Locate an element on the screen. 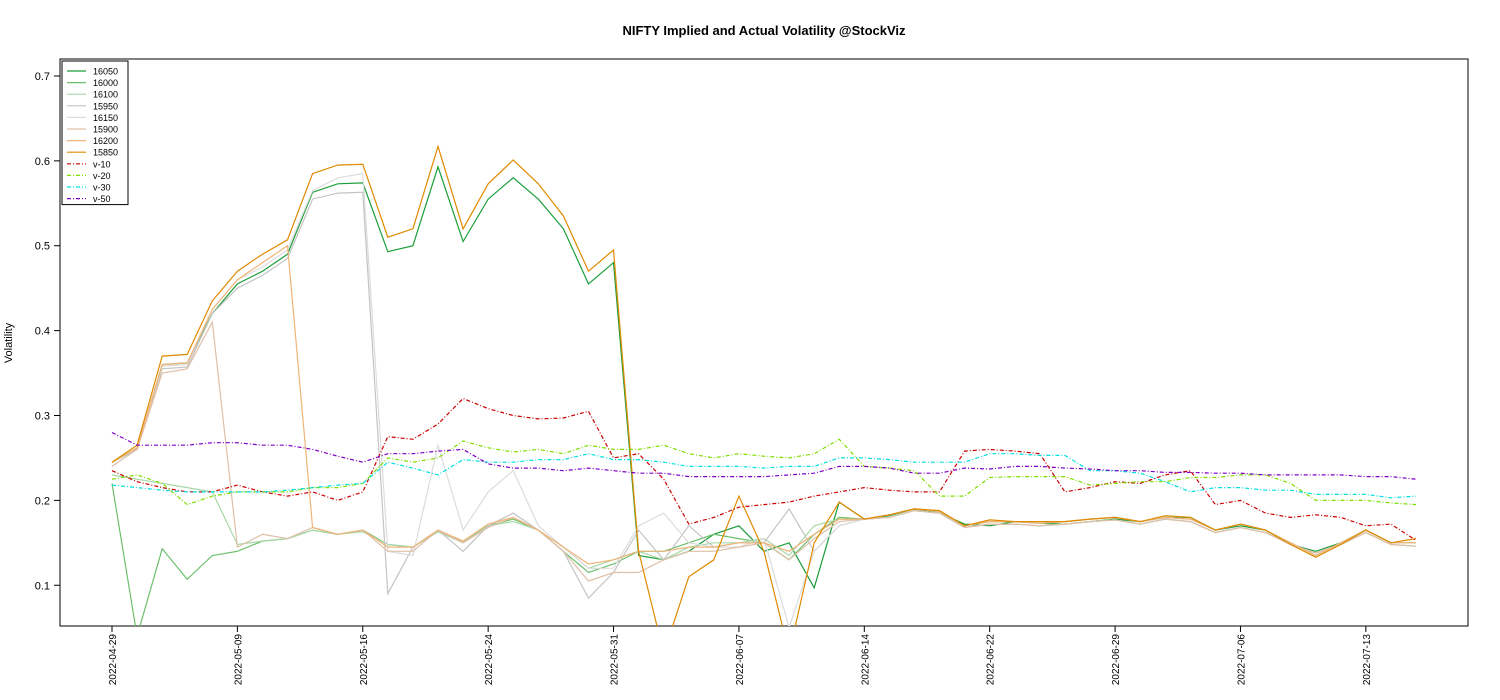 The width and height of the screenshot is (1500, 700). x-tick-label: 2022-06-07 is located at coordinates (740, 660).